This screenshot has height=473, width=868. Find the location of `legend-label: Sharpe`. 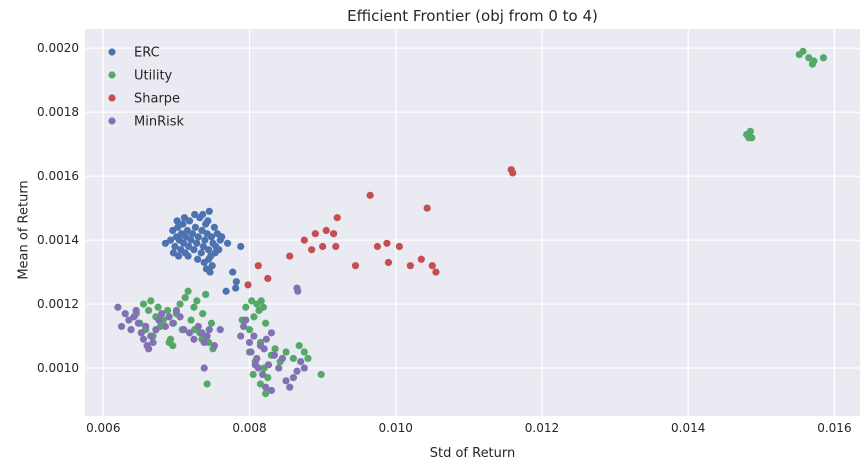

legend-label: Sharpe is located at coordinates (157, 99).